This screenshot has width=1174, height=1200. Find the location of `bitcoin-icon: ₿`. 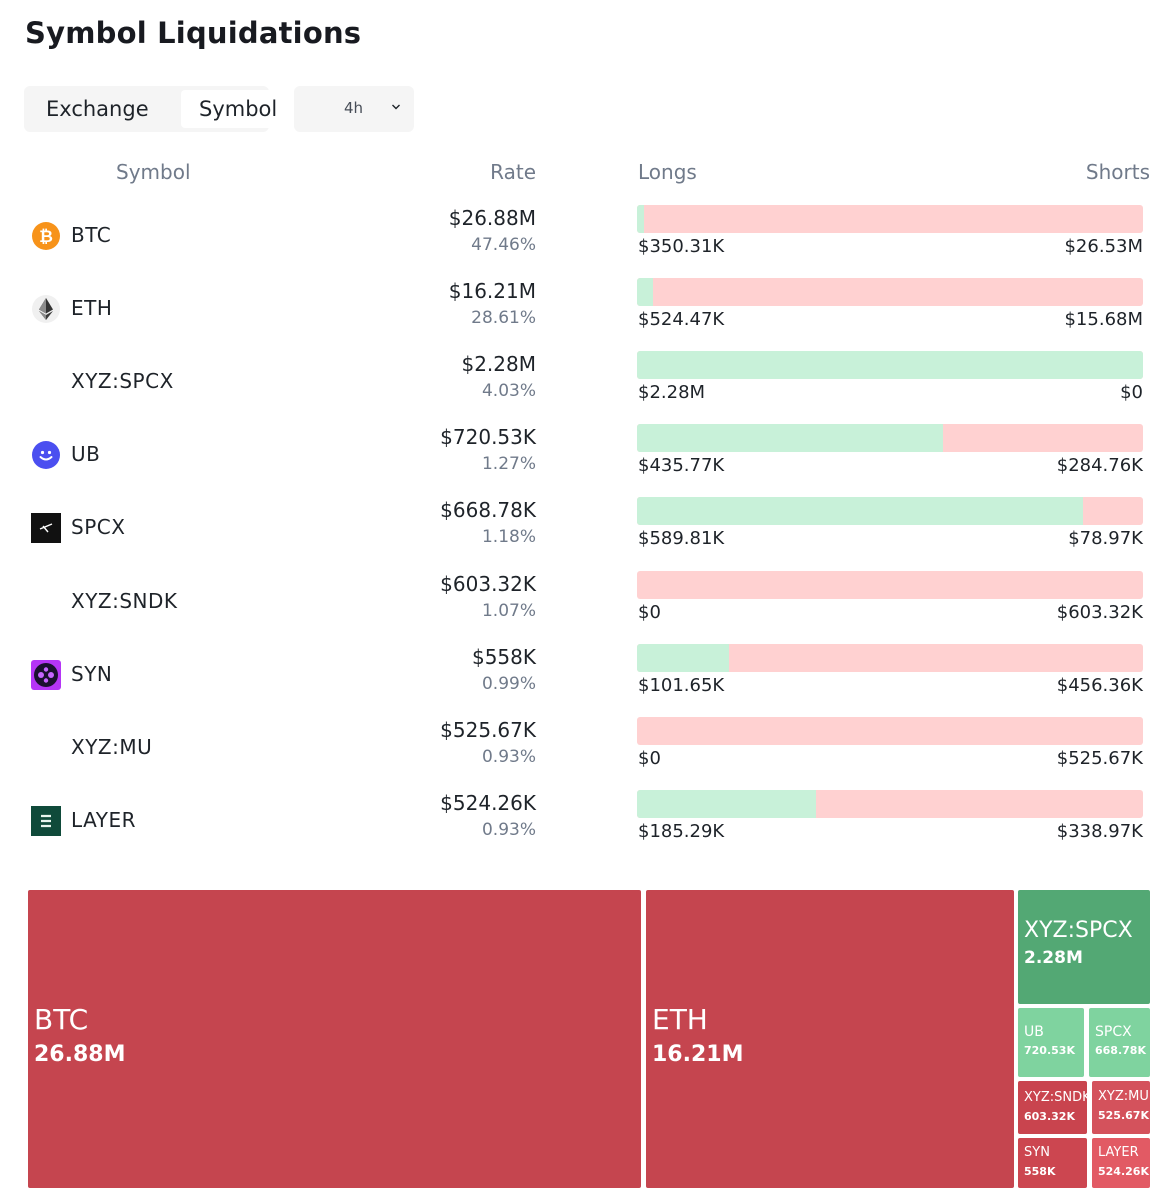

bitcoin-icon: ₿ is located at coordinates (46, 236).